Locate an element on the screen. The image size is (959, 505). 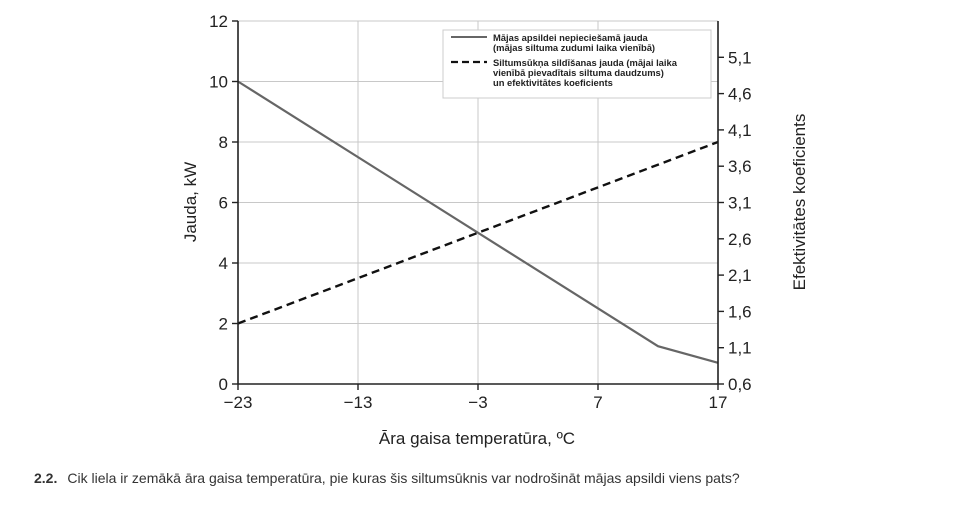
y2-tick-label: 4,1 is located at coordinates (740, 130).